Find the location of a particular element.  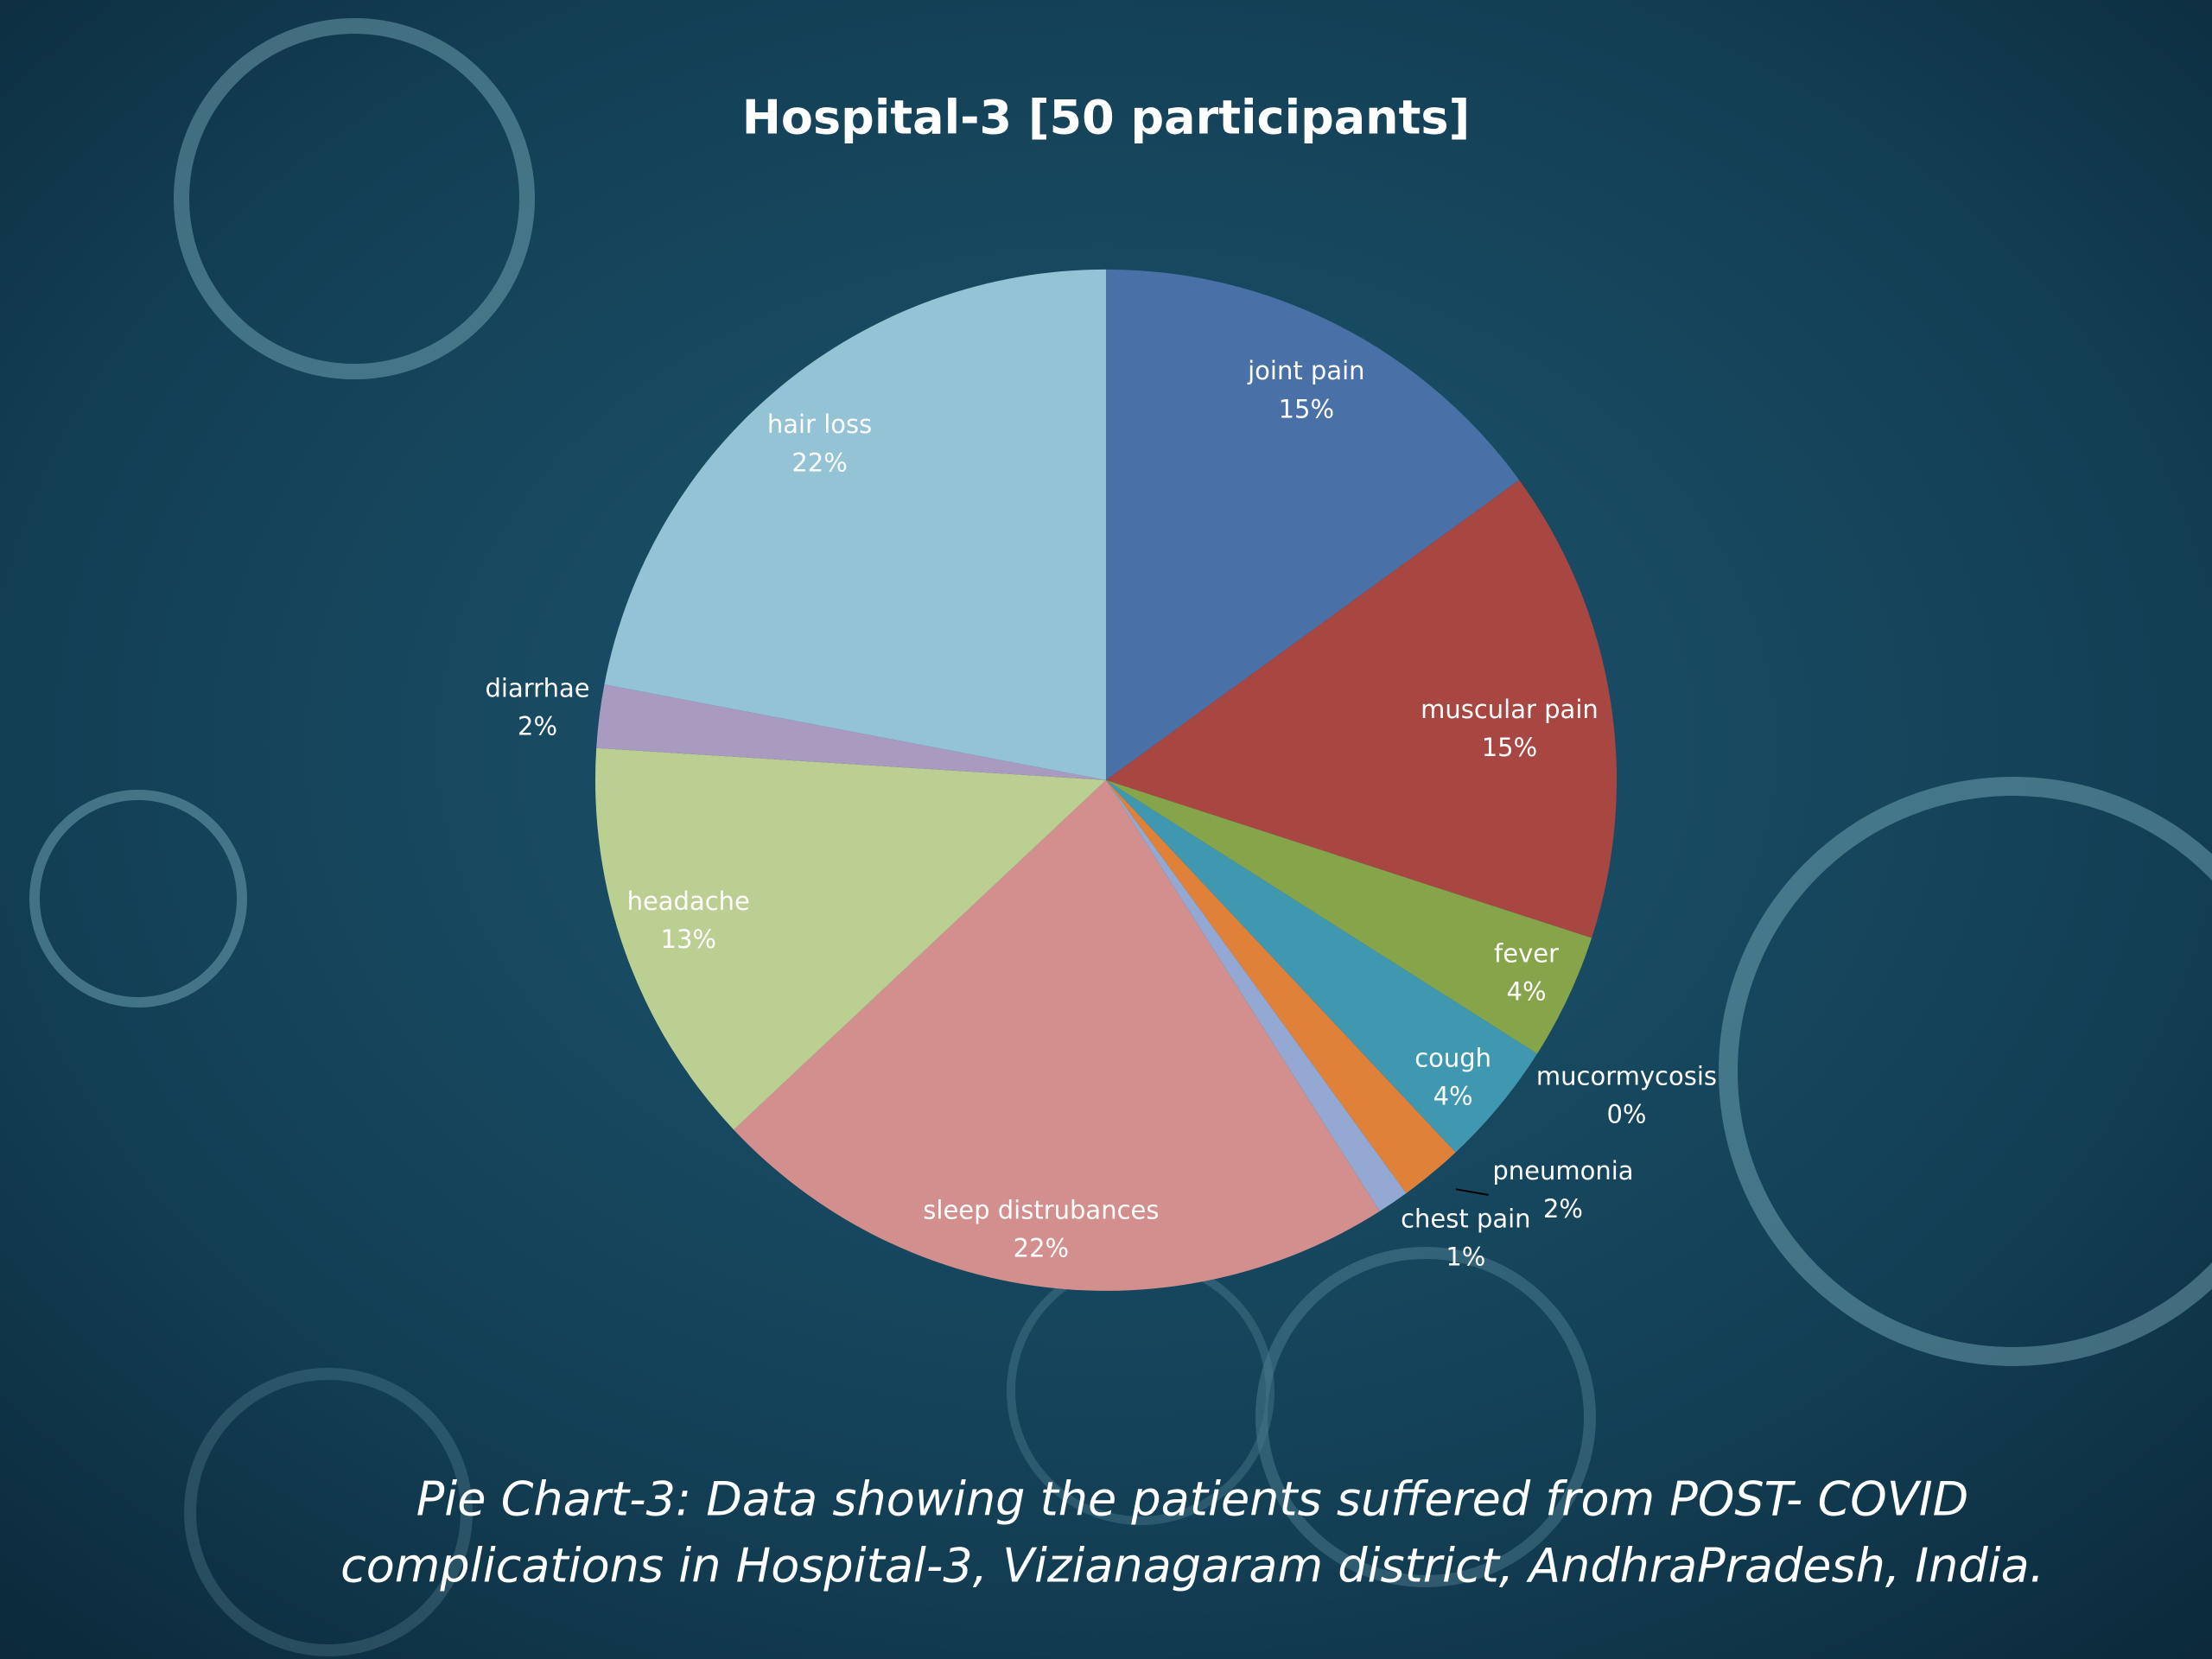

slice-name: diarrhae is located at coordinates (538, 688).